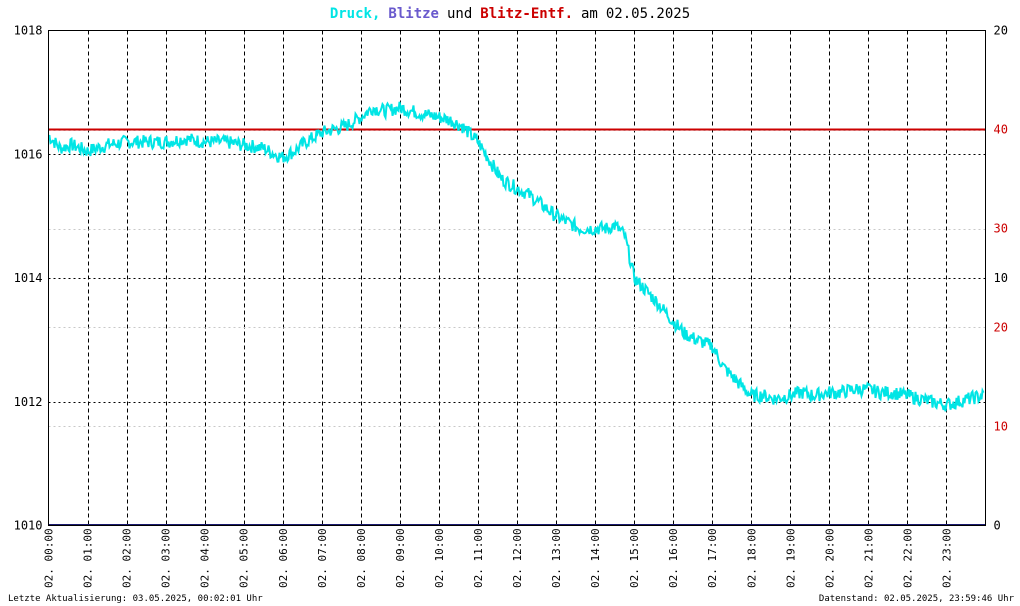 The image size is (1020, 606). Describe the element at coordinates (361, 558) in the screenshot. I see `x-tick-label: 02. 08:00` at that location.